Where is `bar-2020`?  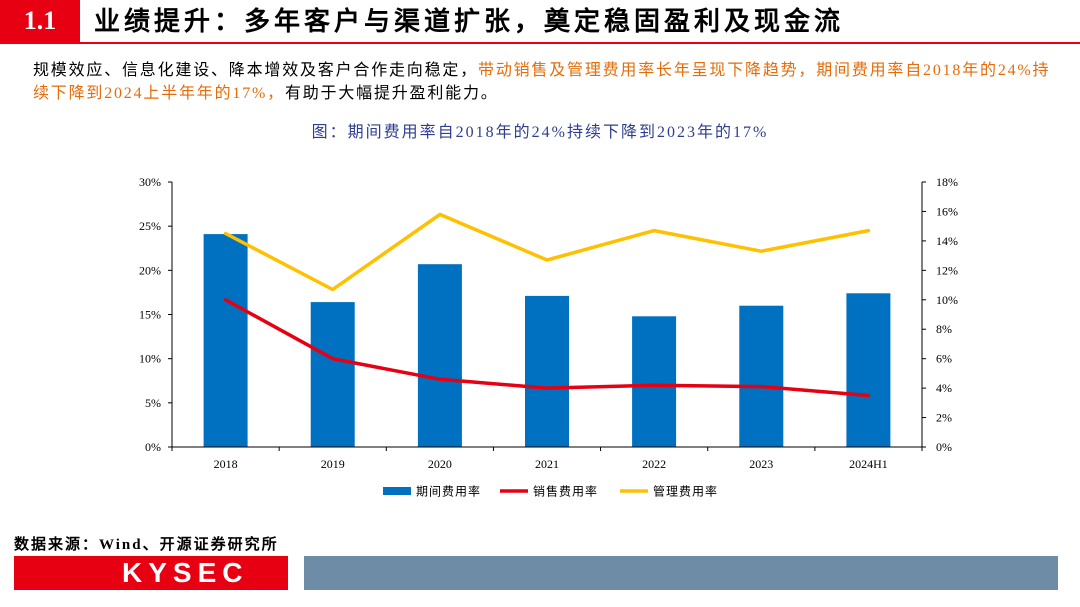 bar-2020 is located at coordinates (439, 355).